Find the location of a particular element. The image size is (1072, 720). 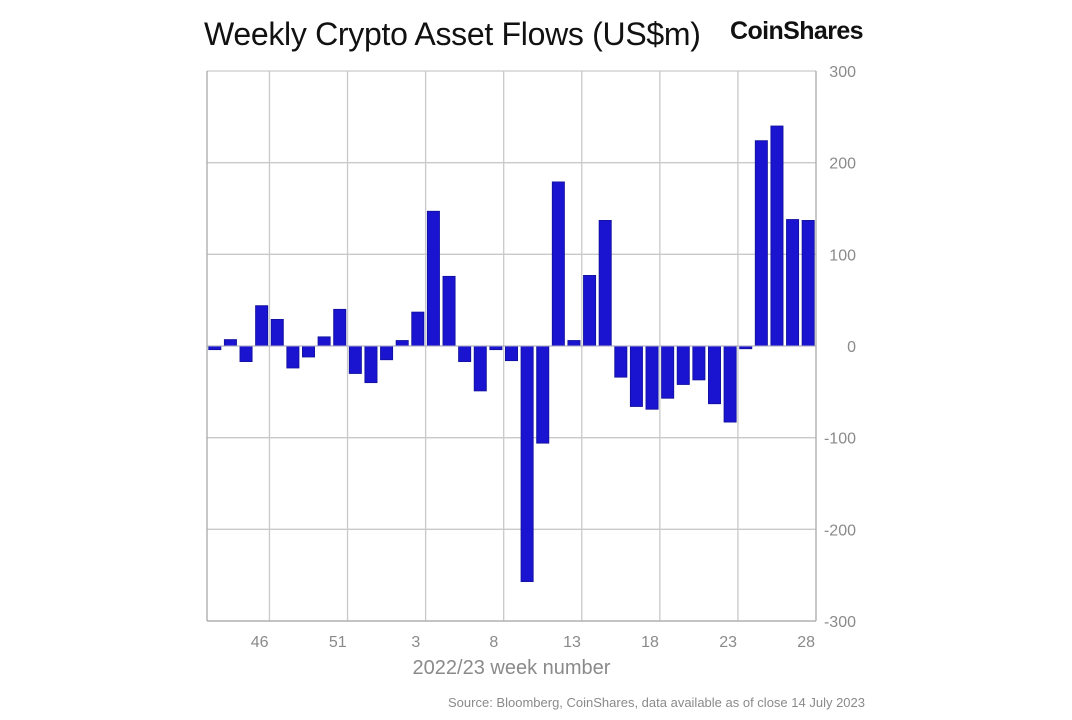

x-tick-label: 13 is located at coordinates (572, 642).